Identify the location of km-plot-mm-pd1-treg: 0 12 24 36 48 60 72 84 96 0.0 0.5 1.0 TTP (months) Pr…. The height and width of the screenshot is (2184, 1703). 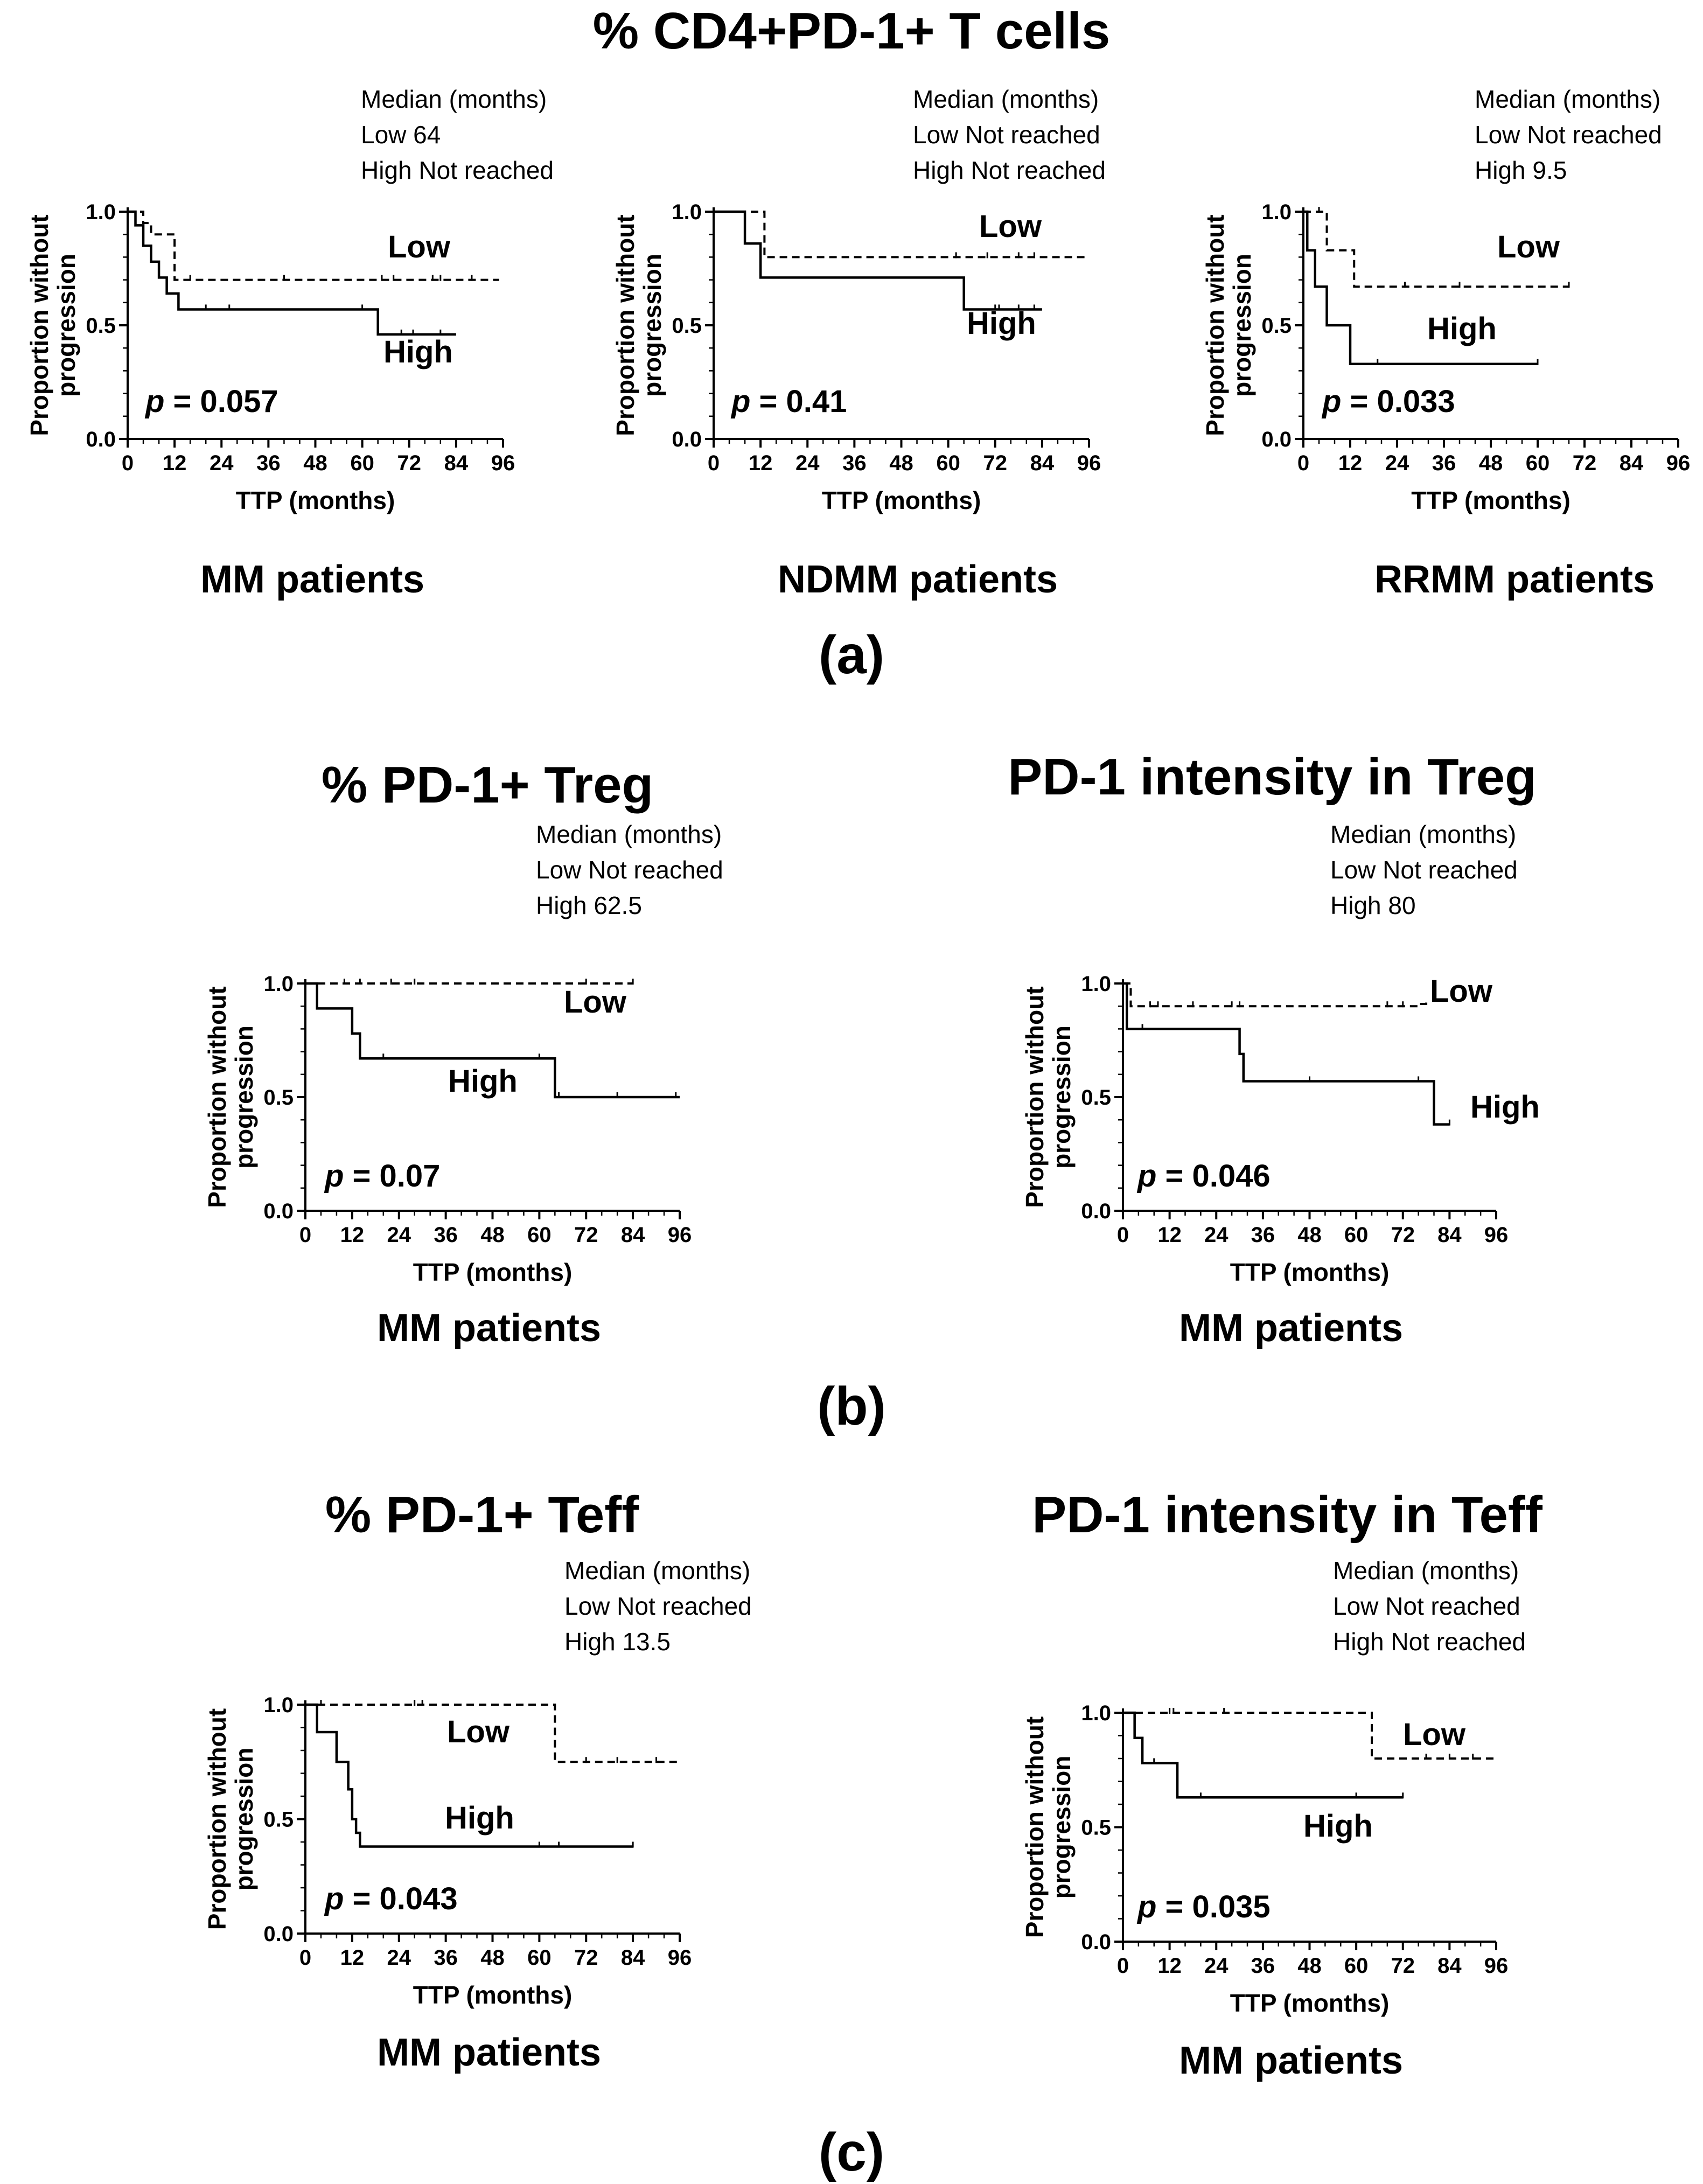
(463, 1085).